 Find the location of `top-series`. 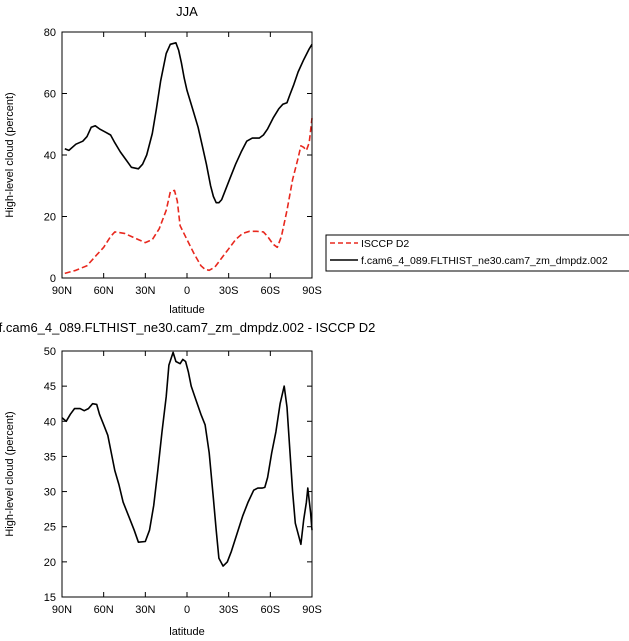

top-series is located at coordinates (188, 158).